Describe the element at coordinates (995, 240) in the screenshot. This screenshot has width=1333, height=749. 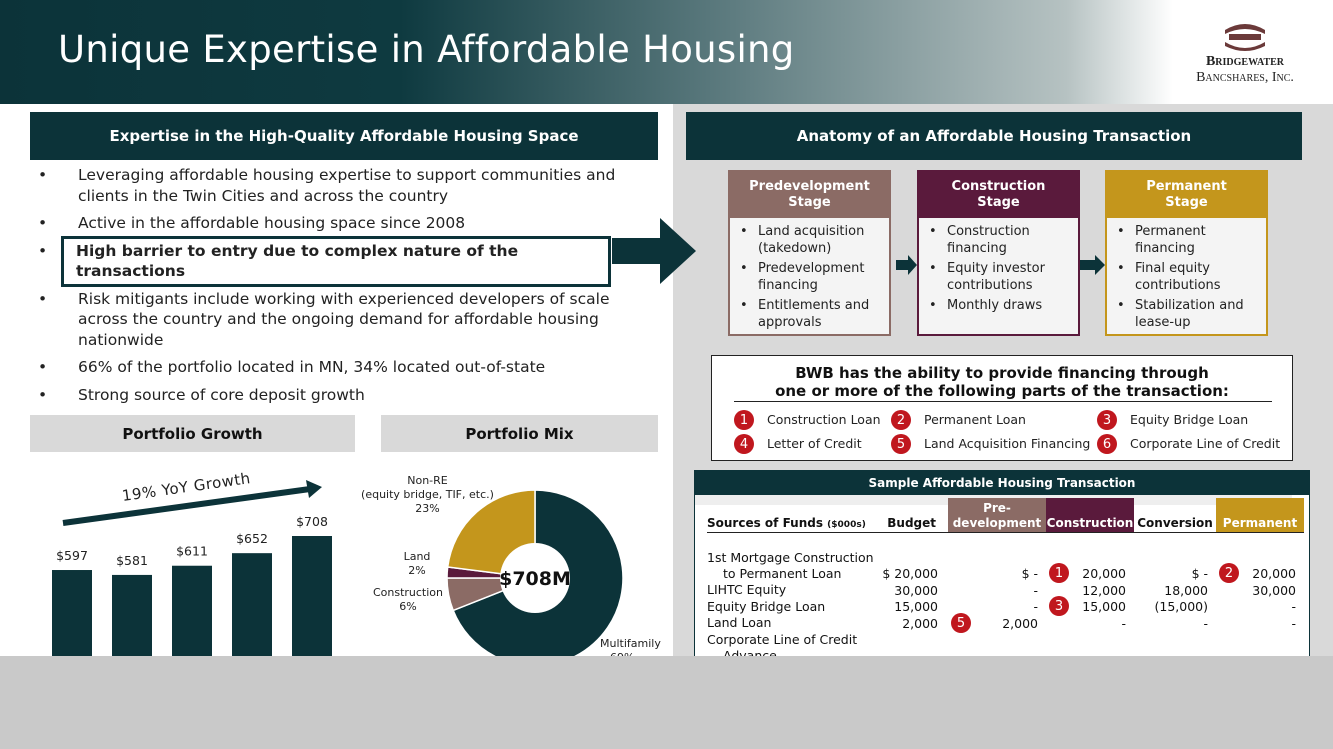
I see `stage-bullet: Construction financing` at that location.